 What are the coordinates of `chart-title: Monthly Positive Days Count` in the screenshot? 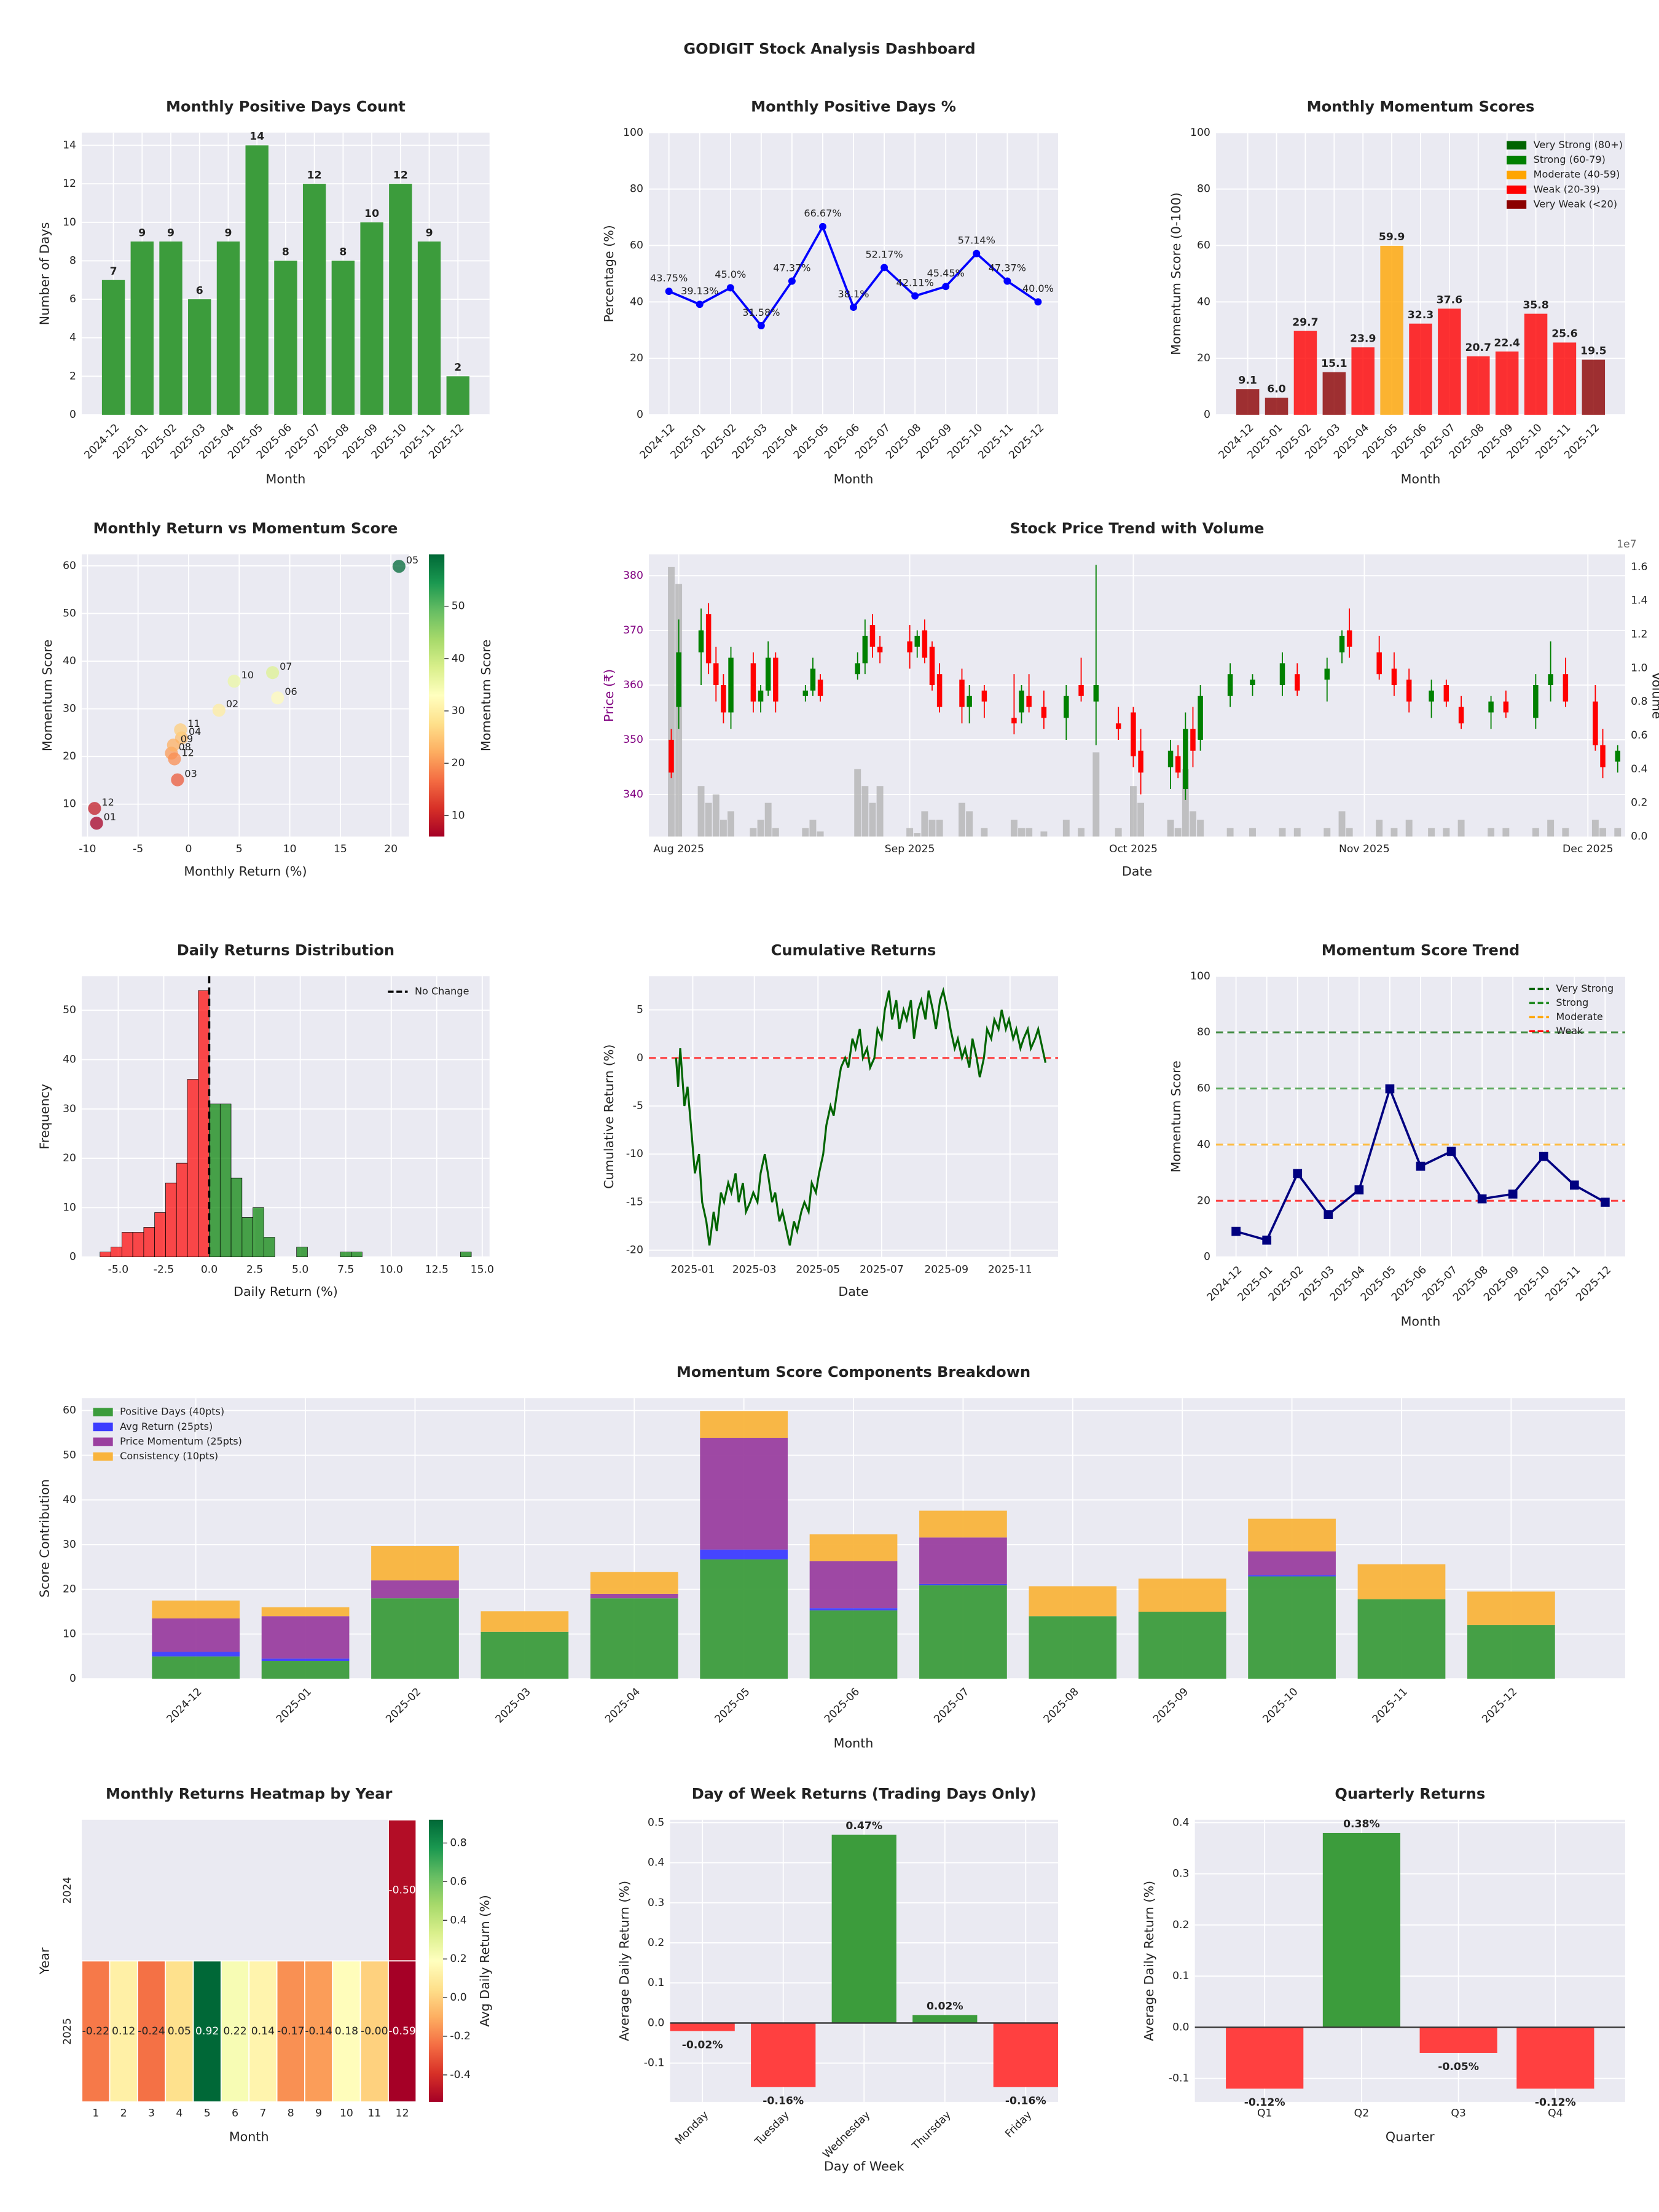 It's located at (286, 106).